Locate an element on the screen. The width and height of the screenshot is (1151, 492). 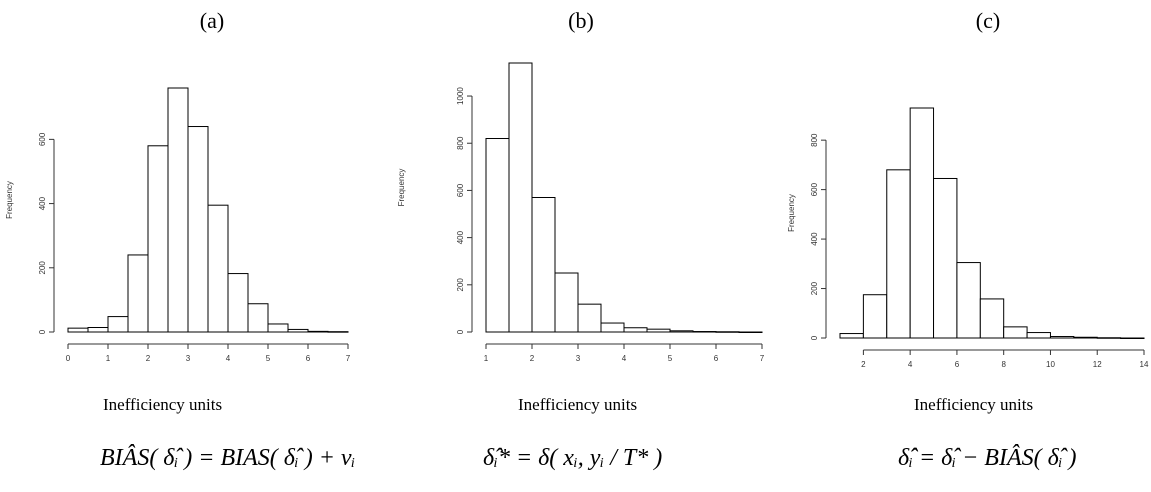
formula-c: δ̂̂ᵢ = δ̂ᵢ − BIÂS( δ̂ᵢ ) is located at coordinates (987, 458).